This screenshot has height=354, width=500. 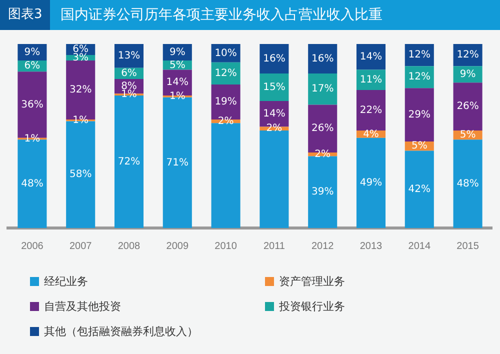 What do you see at coordinates (225, 102) in the screenshot?
I see `data-label: 19%` at bounding box center [225, 102].